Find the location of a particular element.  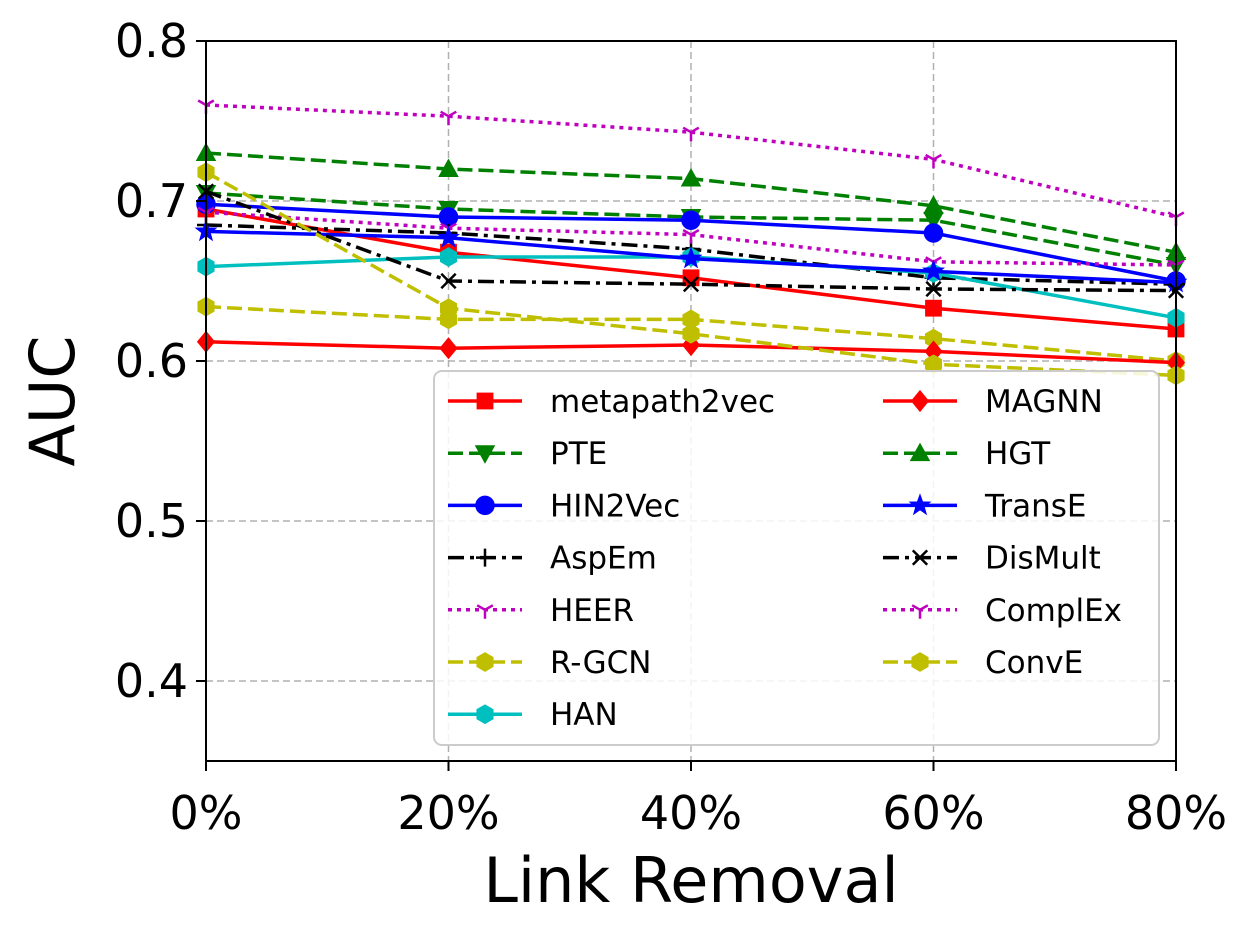

legend-entry: HEER is located at coordinates (541, 611).